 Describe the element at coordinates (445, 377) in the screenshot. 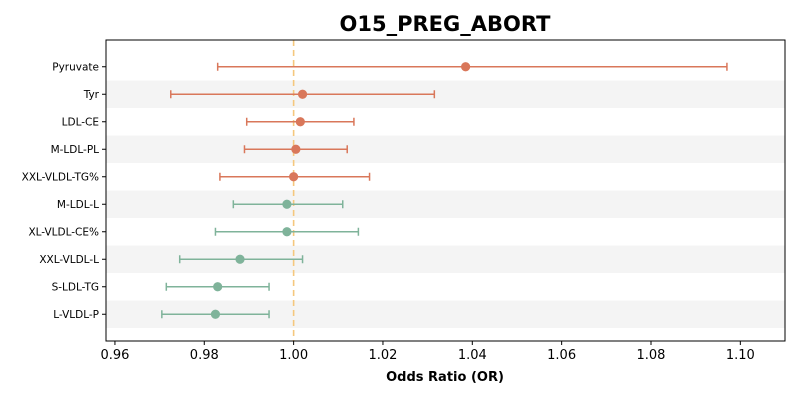

I see `x-axis-label: Odds Ratio (OR)` at that location.